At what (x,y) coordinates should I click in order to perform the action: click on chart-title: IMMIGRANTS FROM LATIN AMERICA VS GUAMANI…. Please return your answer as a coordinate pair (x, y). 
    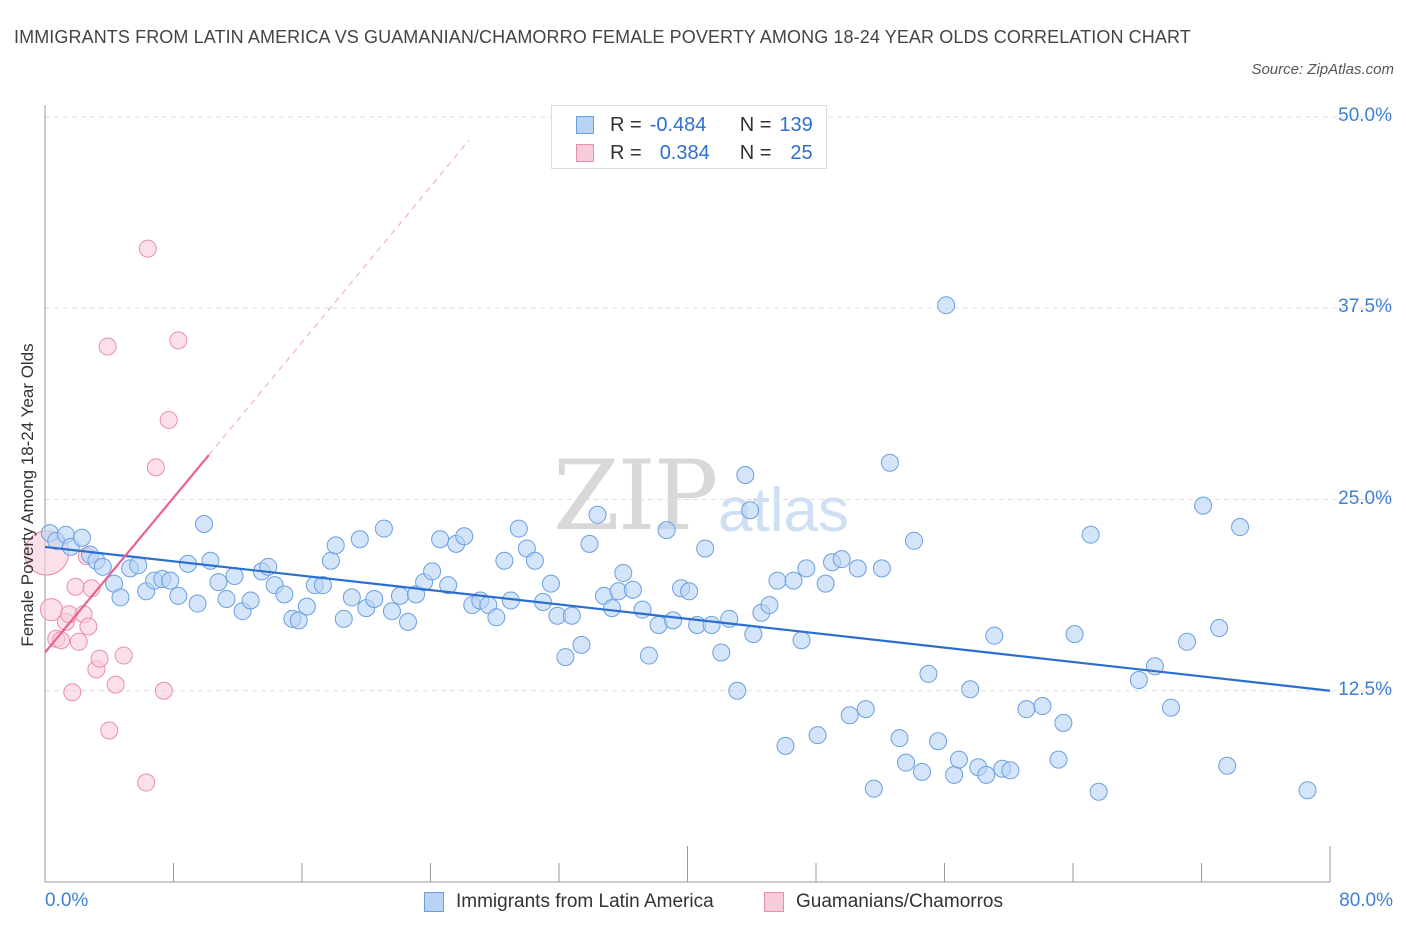
    Looking at the image, I should click on (602, 37).